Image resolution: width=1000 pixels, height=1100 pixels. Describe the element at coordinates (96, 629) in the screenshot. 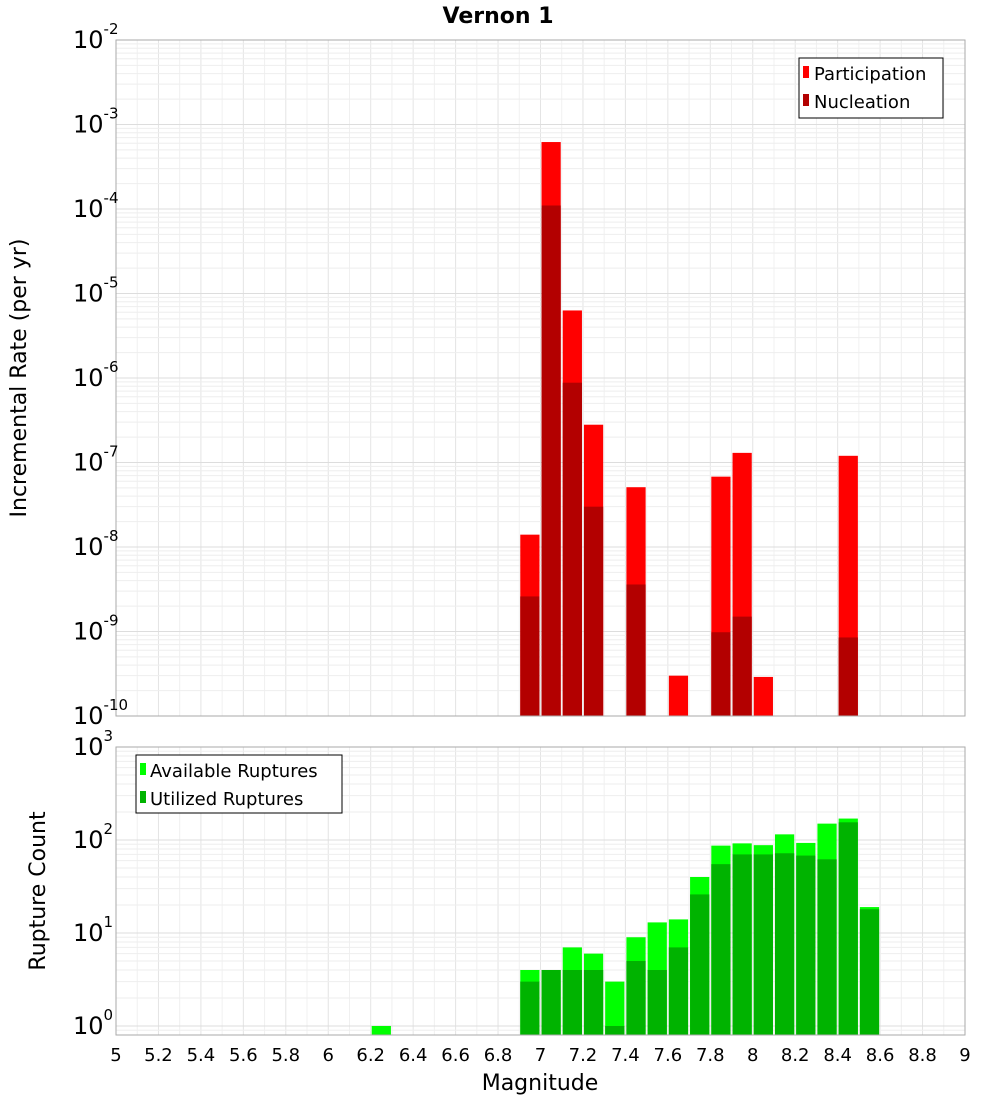

I see `y-tick-label: 10⁻⁹` at that location.